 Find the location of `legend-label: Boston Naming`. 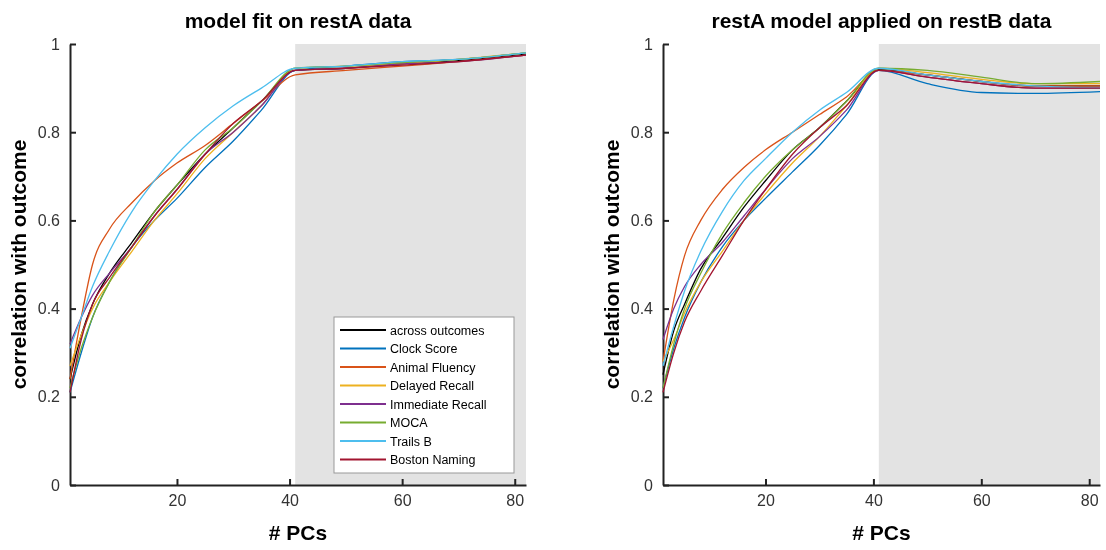

legend-label: Boston Naming is located at coordinates (433, 460).